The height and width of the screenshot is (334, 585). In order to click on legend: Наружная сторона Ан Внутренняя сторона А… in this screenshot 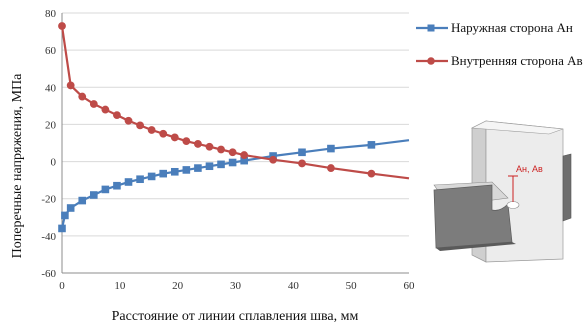, I will do `click(499, 44)`.